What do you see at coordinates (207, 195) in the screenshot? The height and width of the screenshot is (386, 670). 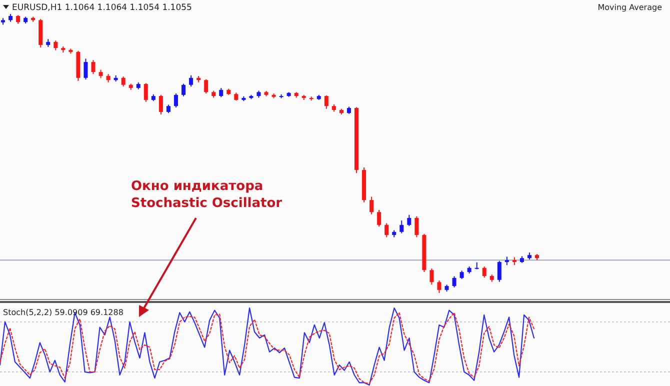 I see `annotation: Окно индикатора Stochastic Oscillator` at bounding box center [207, 195].